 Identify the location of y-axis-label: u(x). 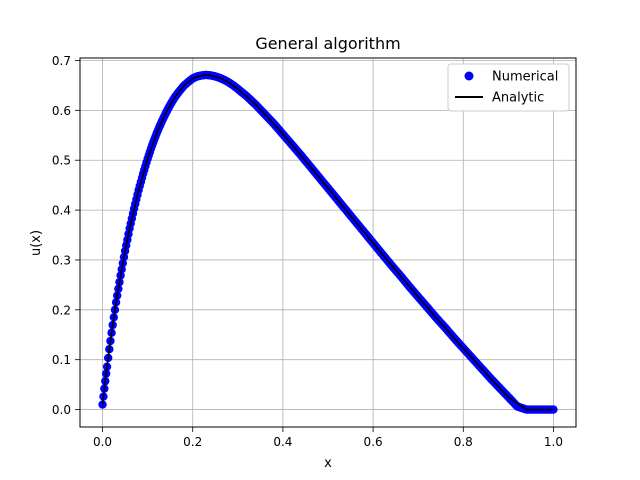
(36, 243).